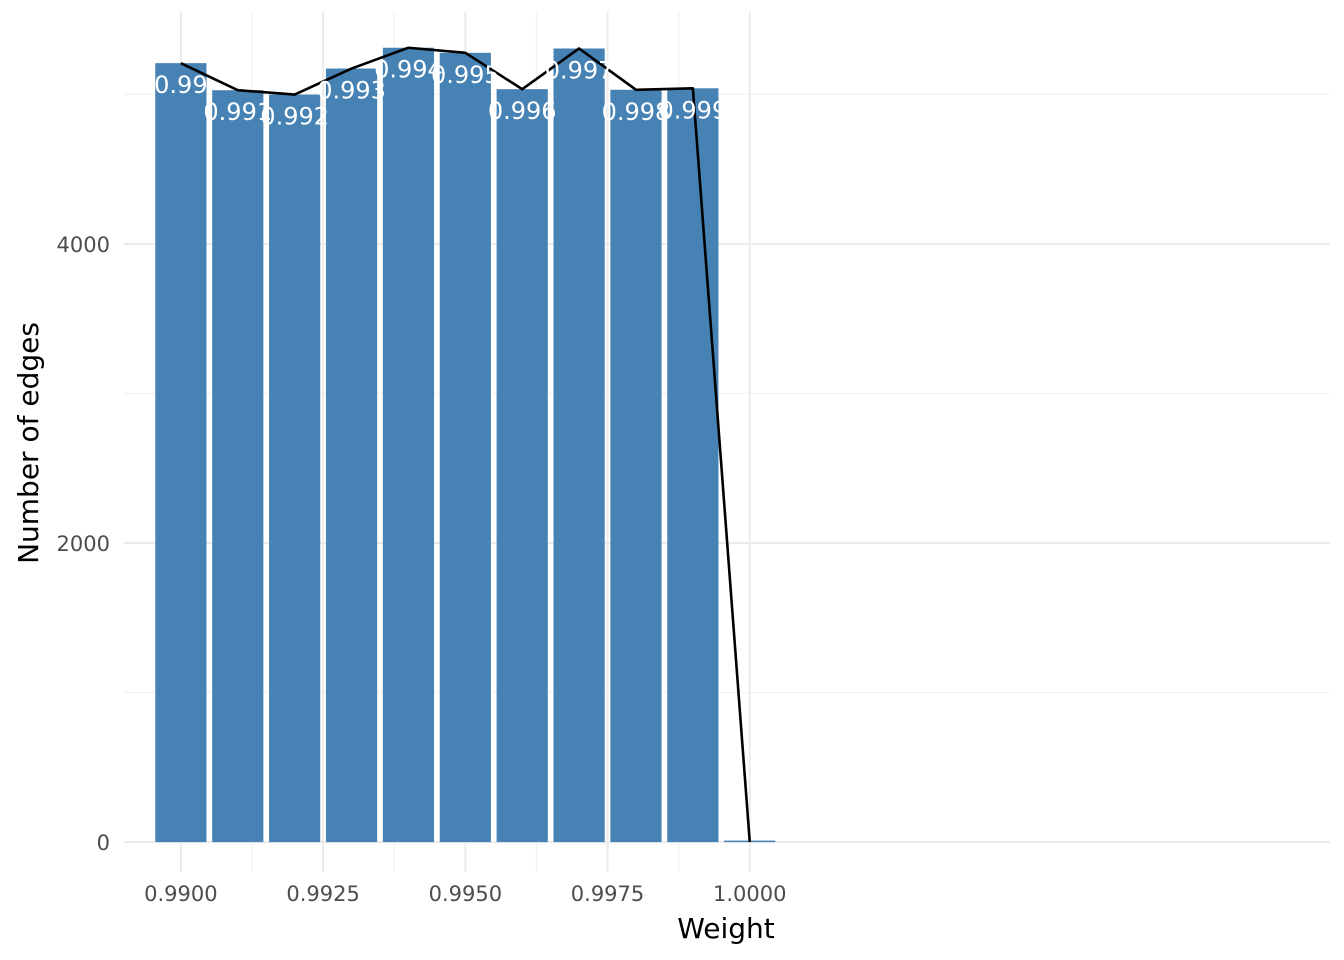 This screenshot has width=1344, height=960. I want to click on x-tick-label: 0.9975, so click(607, 894).